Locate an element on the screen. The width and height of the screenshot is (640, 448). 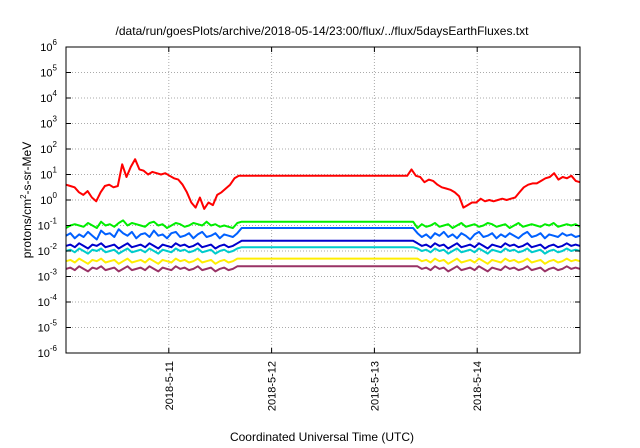
x-tick-label: 2018-5-11 is located at coordinates (170, 385).